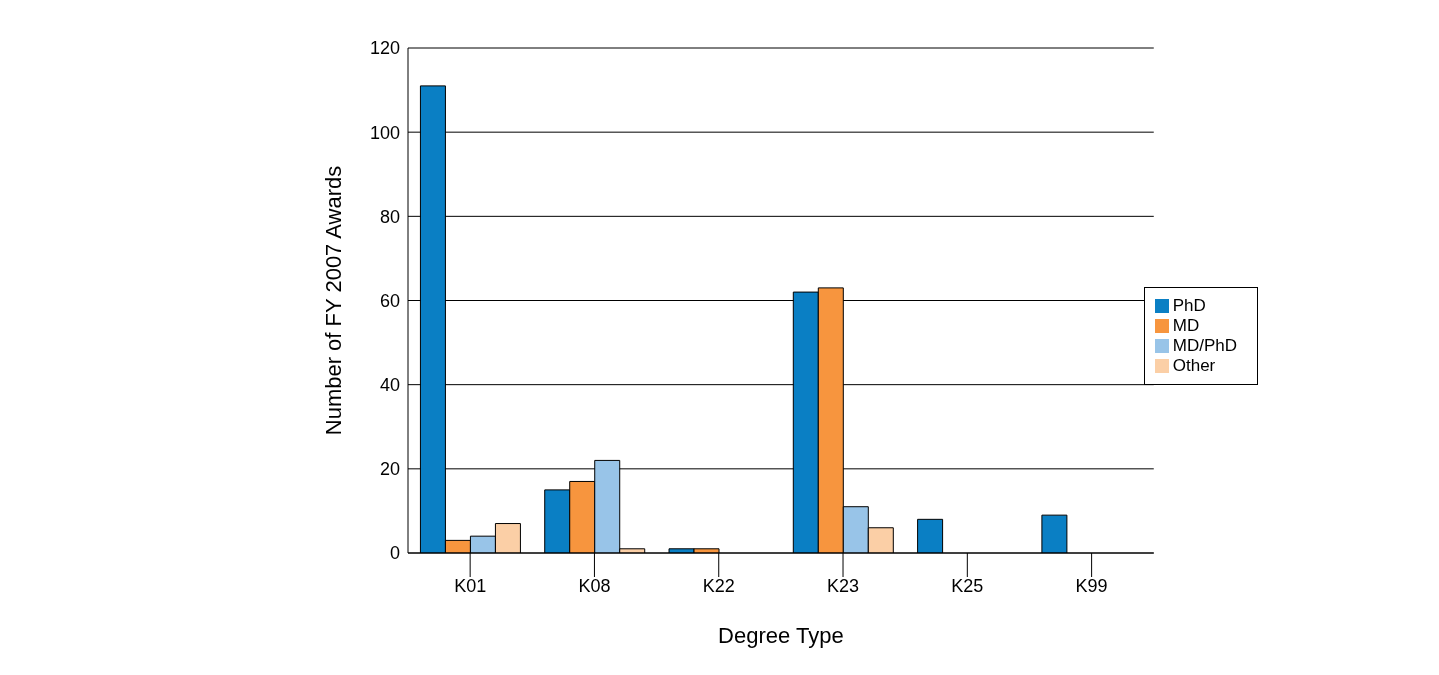 This screenshot has width=1439, height=675. What do you see at coordinates (394, 553) in the screenshot?
I see `y-tick-label: 0` at bounding box center [394, 553].